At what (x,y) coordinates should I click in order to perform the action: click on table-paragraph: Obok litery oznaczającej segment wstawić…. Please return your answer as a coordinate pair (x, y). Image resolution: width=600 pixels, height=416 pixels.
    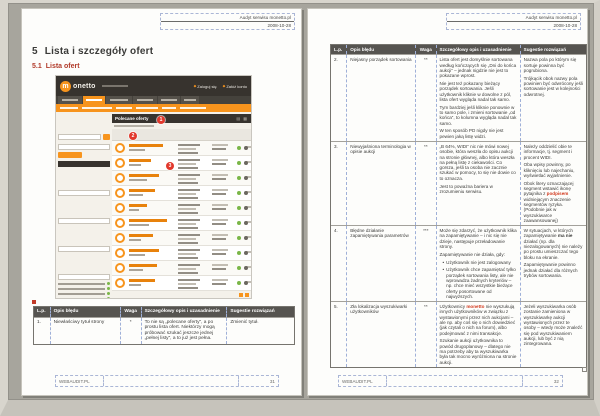
    Looking at the image, I should click on (548, 201).